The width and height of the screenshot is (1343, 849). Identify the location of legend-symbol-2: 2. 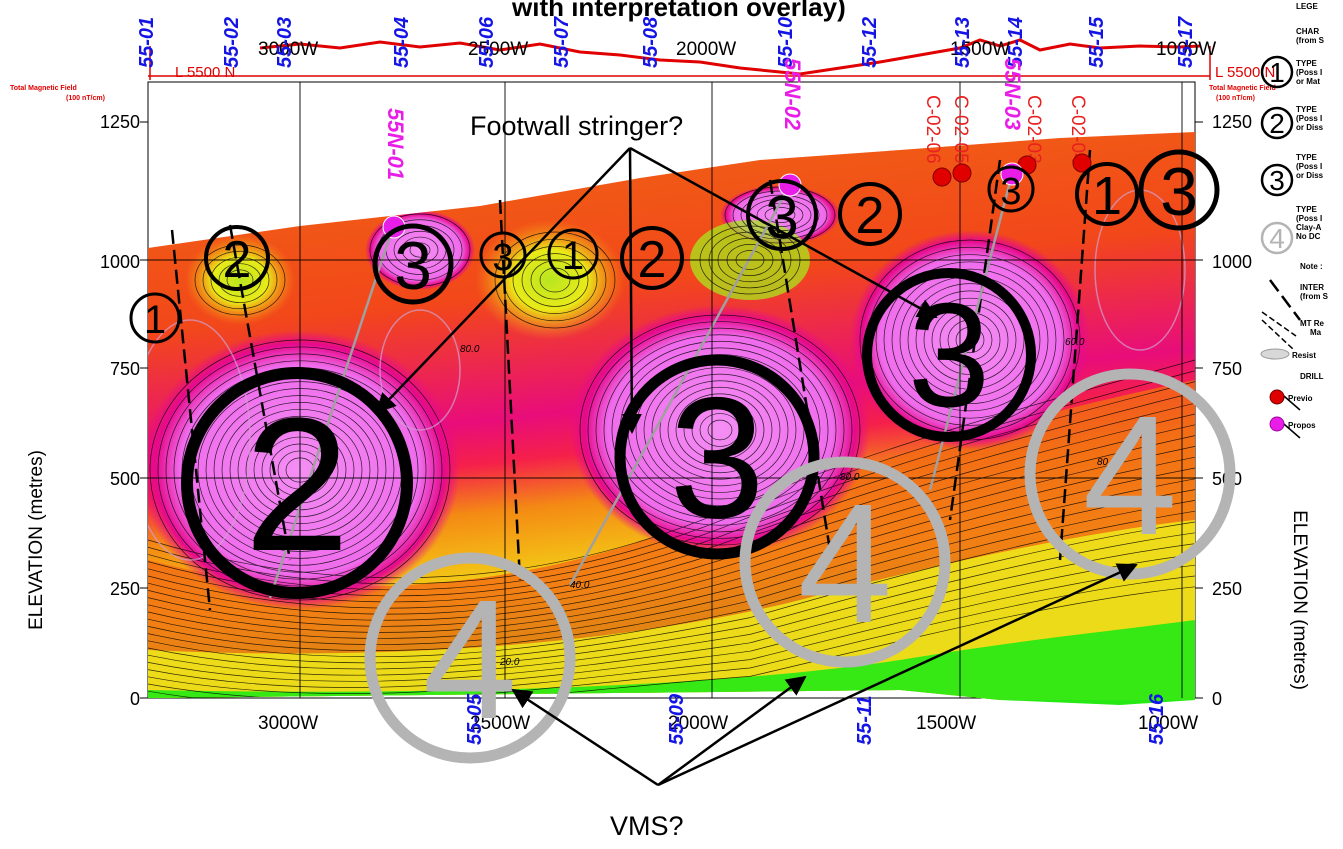
(1277, 123).